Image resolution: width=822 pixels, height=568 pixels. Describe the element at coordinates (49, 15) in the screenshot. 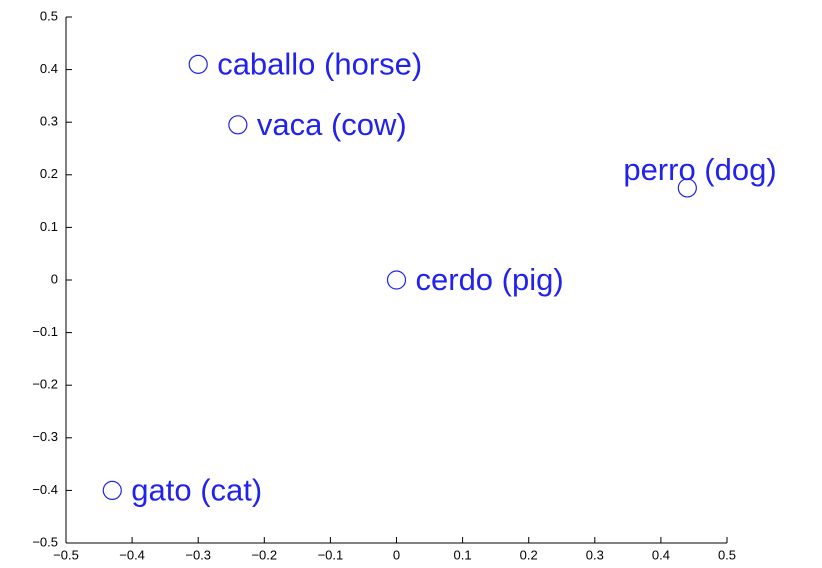

I see `y-tick-label: 0.5` at that location.